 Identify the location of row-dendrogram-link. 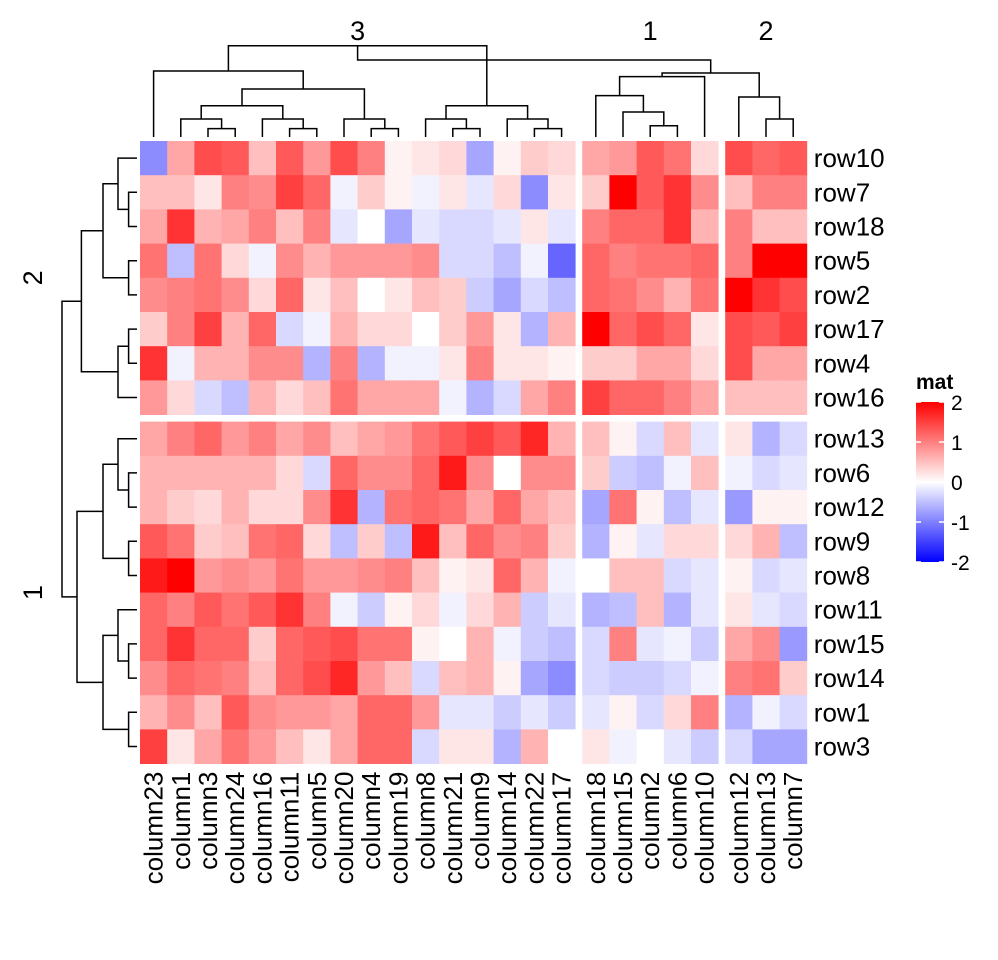
(71, 449).